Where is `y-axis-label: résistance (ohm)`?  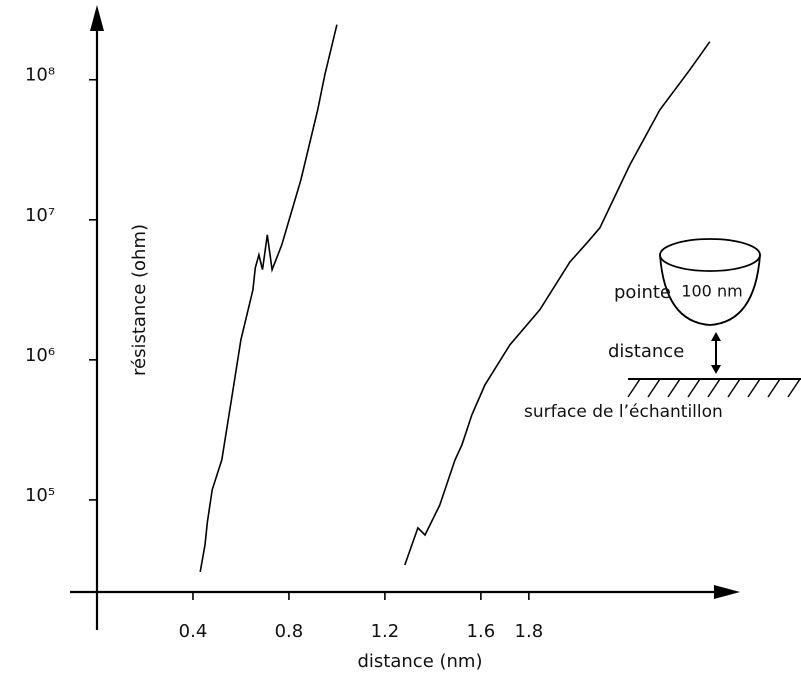 y-axis-label: résistance (ohm) is located at coordinates (139, 300).